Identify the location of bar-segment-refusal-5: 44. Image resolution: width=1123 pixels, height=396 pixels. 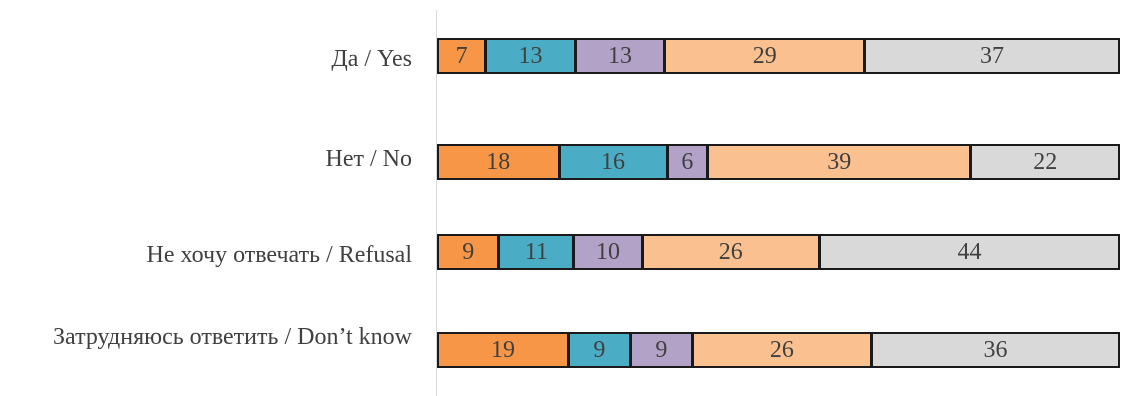
(969, 252).